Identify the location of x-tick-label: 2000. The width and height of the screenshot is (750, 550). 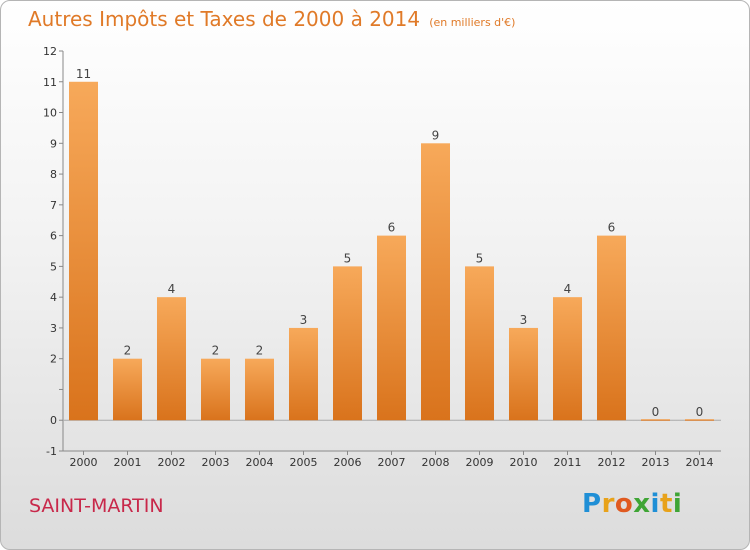
(84, 462).